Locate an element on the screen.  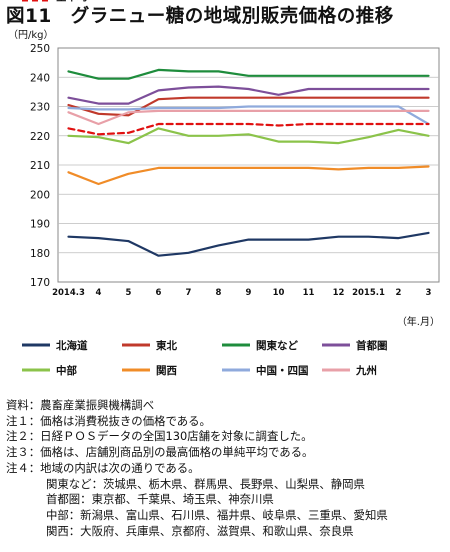
legend-label-5: 関西 is located at coordinates (166, 371).